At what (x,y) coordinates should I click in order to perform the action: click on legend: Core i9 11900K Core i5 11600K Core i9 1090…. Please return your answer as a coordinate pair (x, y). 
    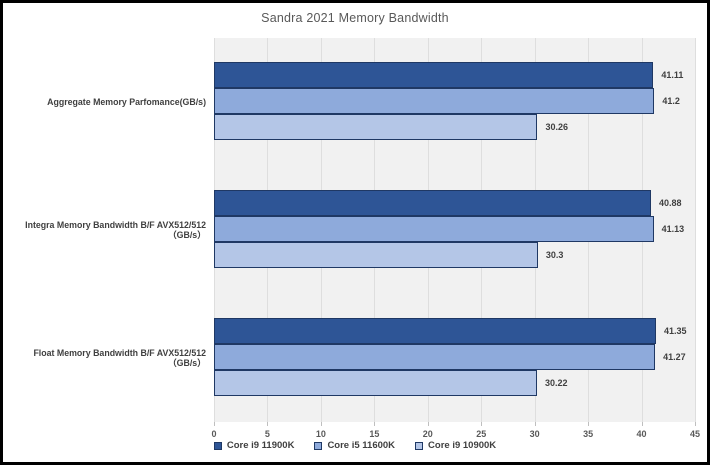
    Looking at the image, I should click on (355, 445).